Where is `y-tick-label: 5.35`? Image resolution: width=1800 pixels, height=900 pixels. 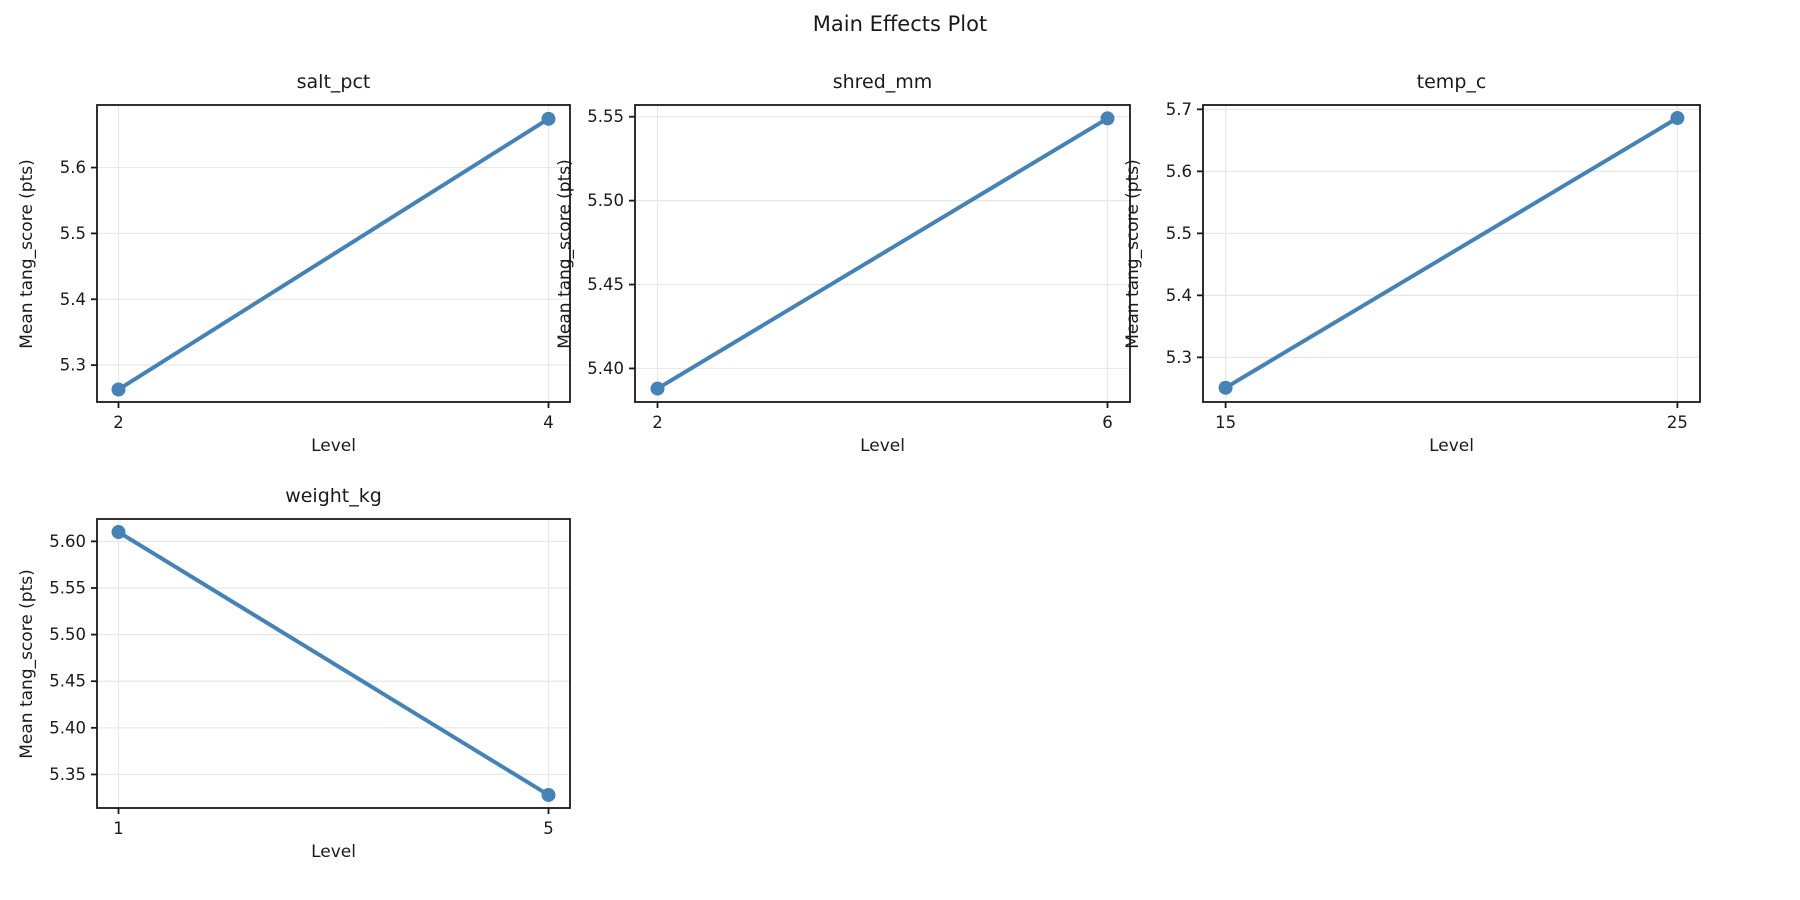 y-tick-label: 5.35 is located at coordinates (67, 774).